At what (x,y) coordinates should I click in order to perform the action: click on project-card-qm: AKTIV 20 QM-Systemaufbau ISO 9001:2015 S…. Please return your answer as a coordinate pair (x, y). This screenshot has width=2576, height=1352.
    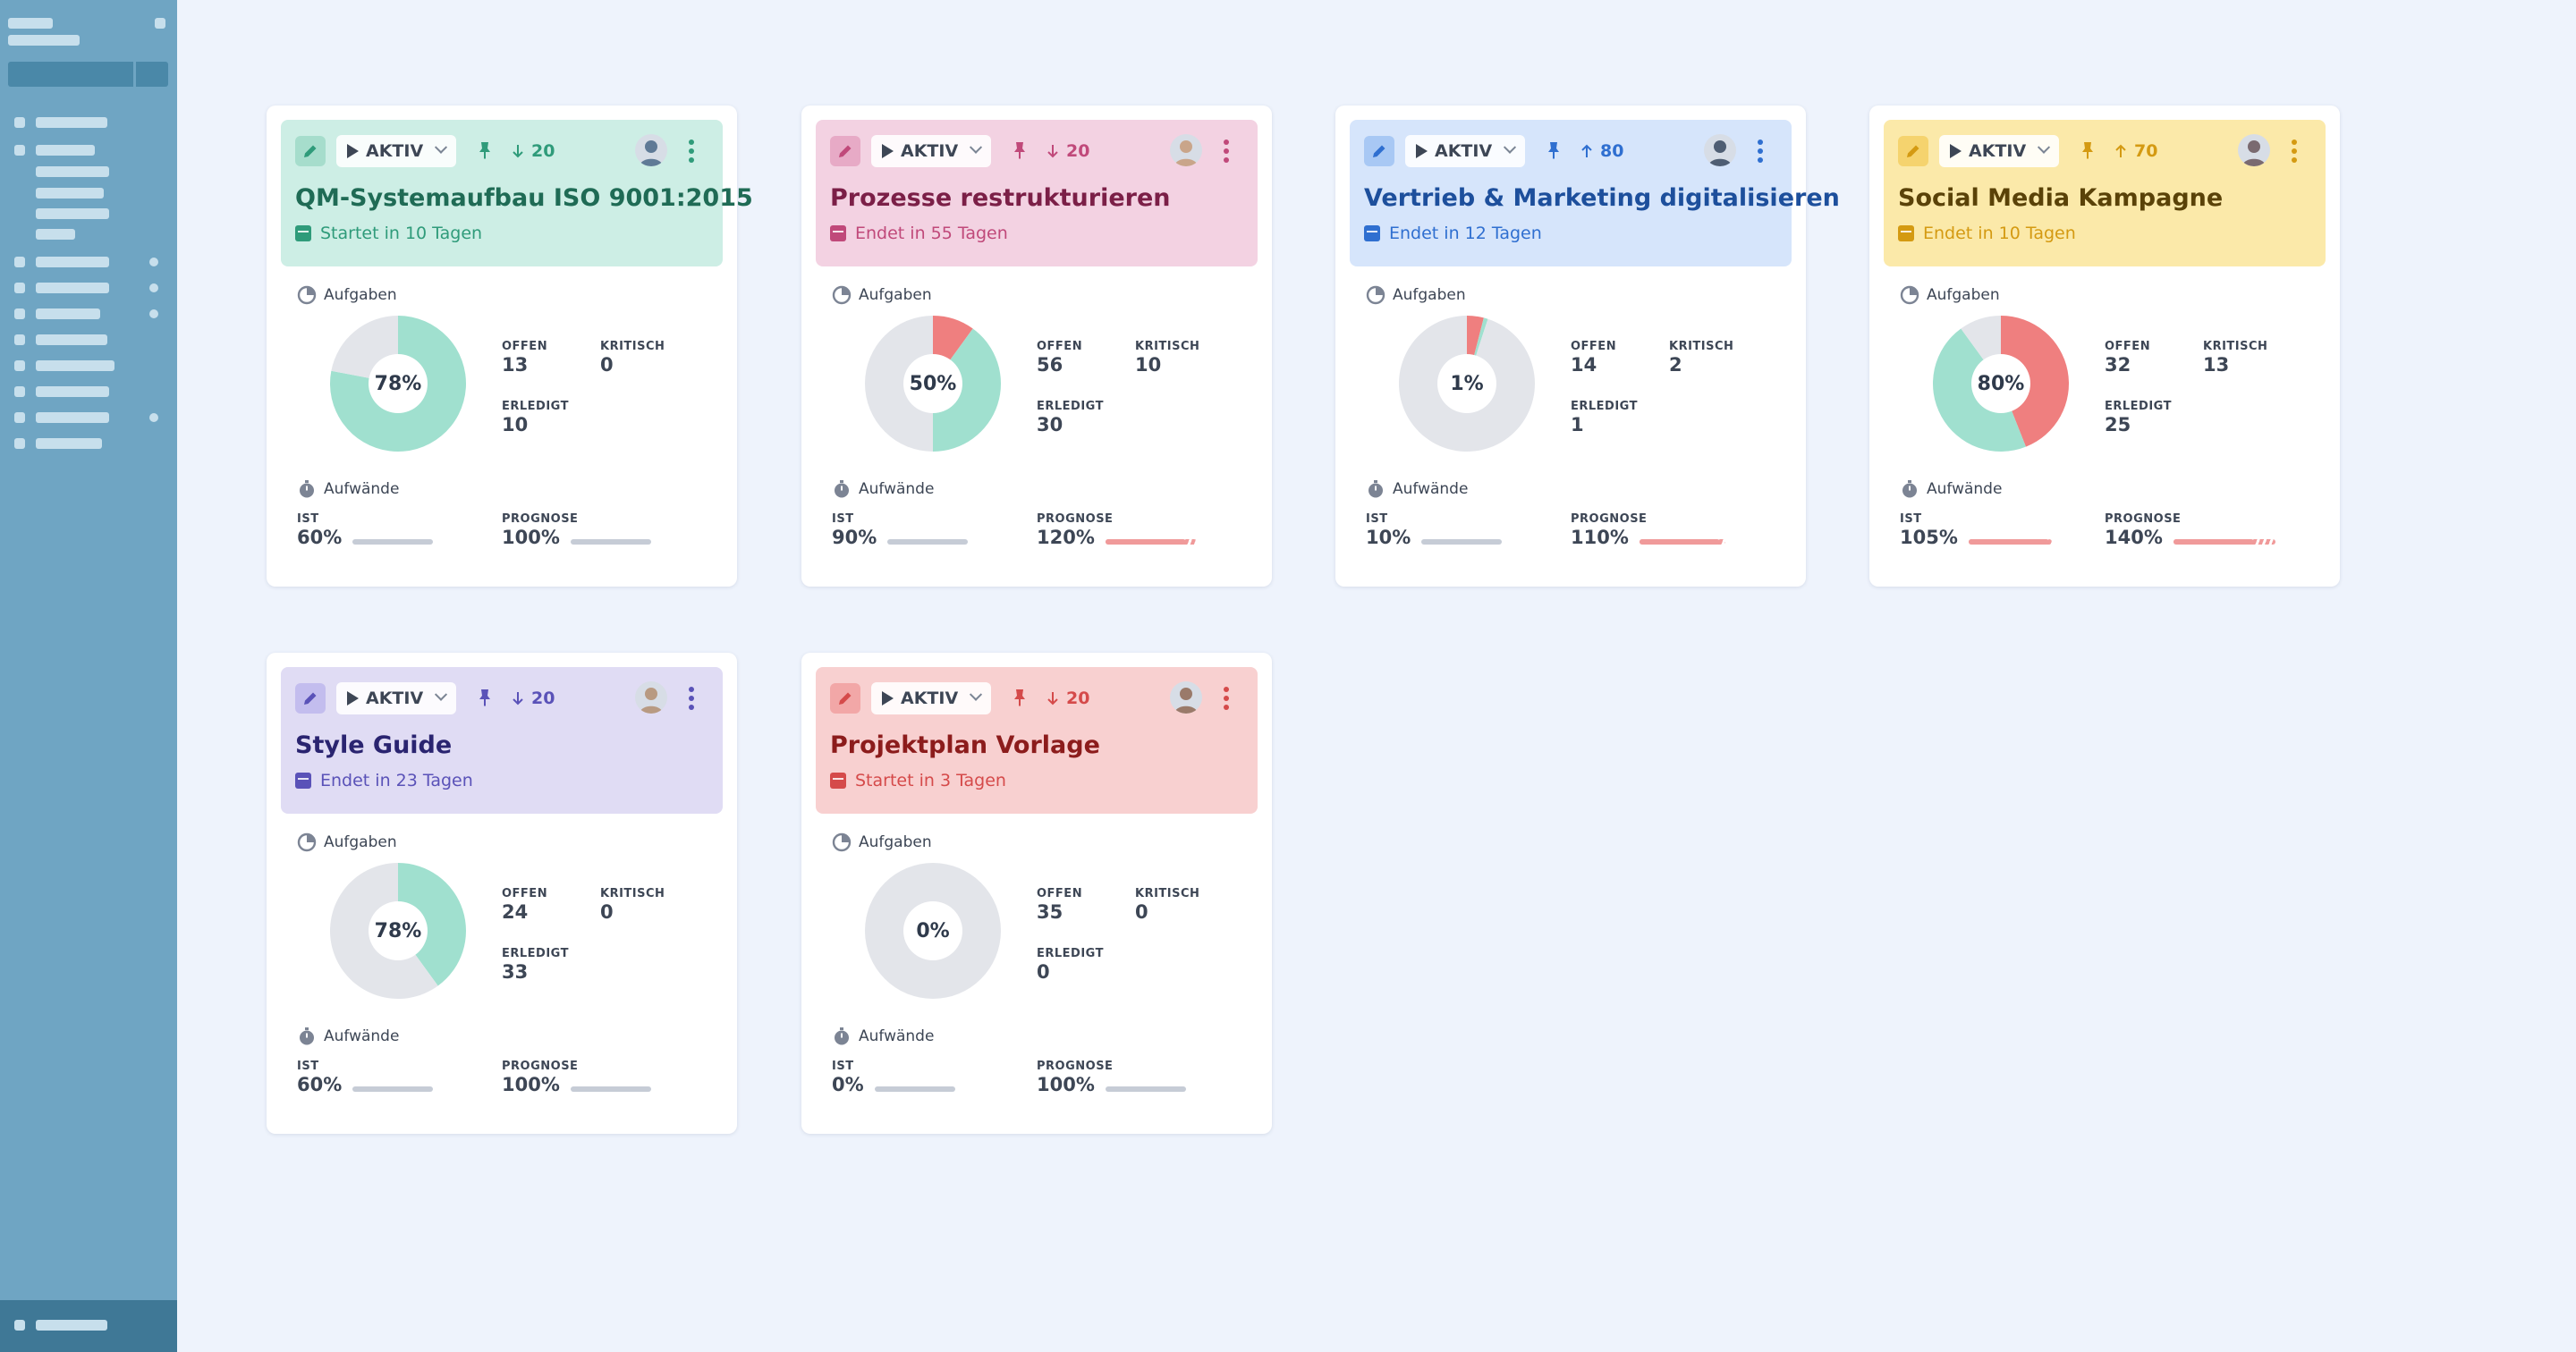
    Looking at the image, I should click on (510, 346).